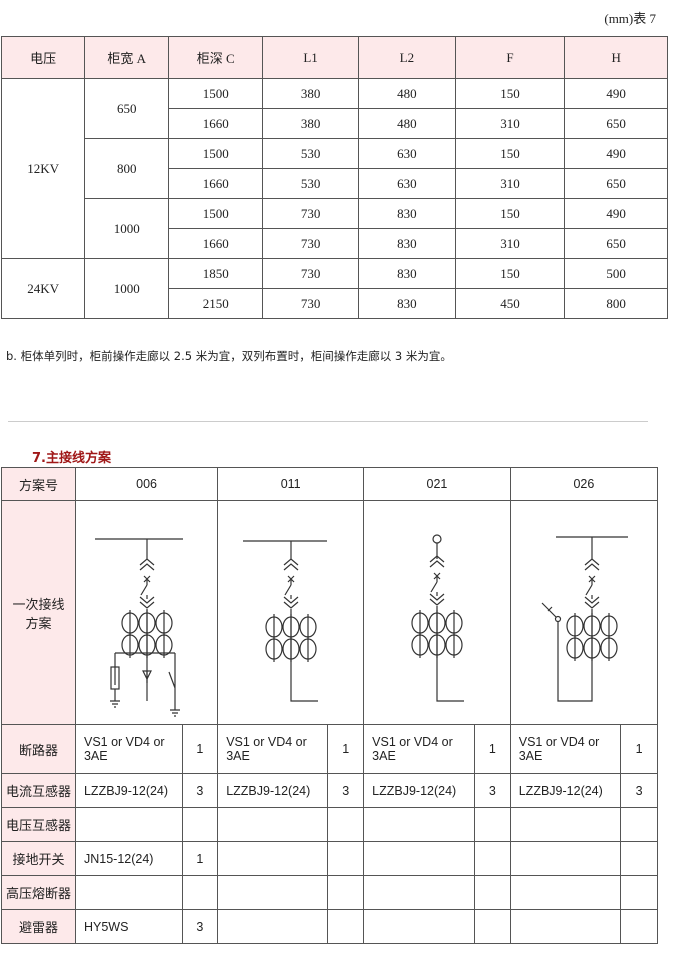  Describe the element at coordinates (406, 183) in the screenshot. I see `value-cell: 630` at that location.